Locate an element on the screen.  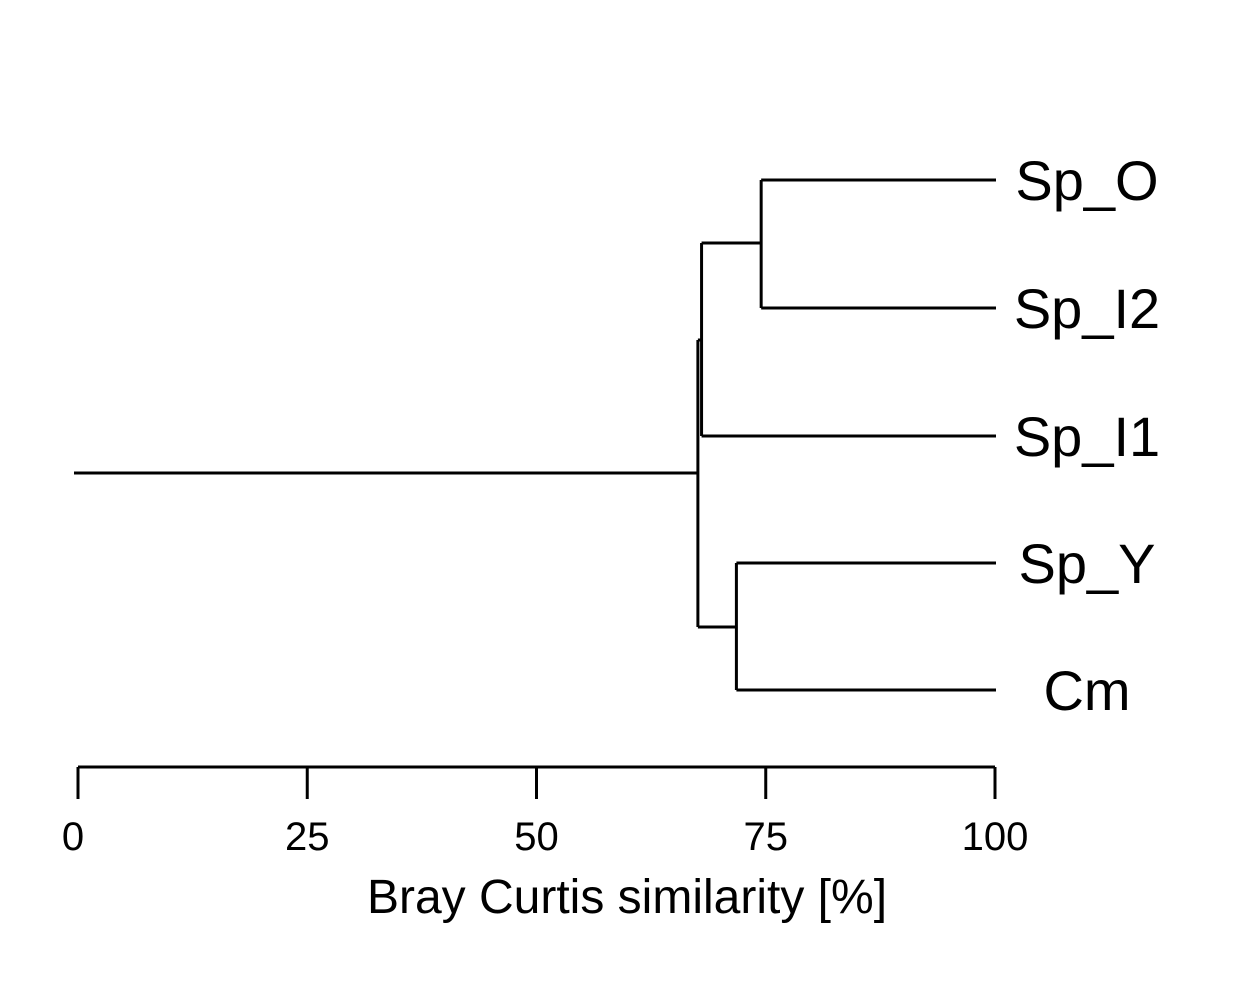
x-tick-label-75: 75 is located at coordinates (766, 837).